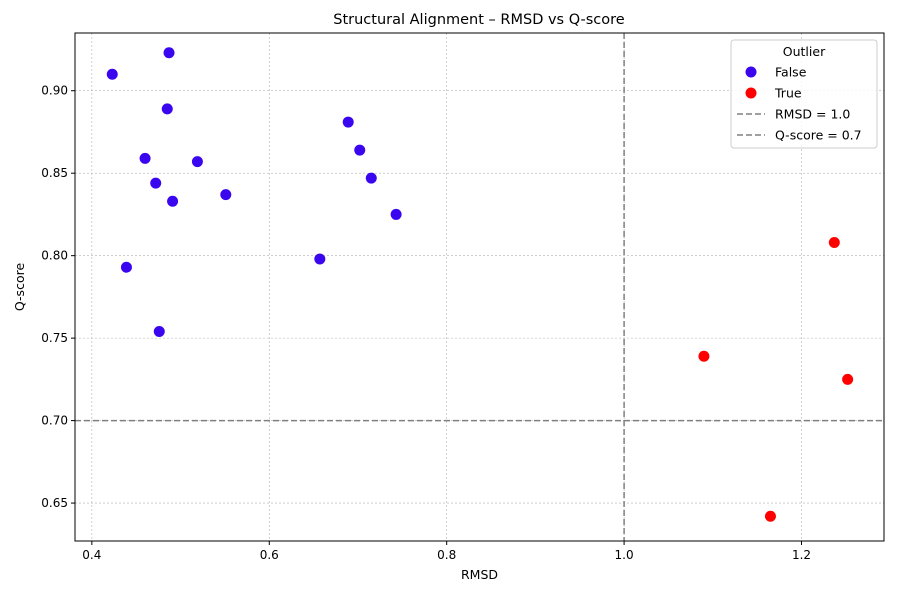  Describe the element at coordinates (788, 93) in the screenshot. I see `legend-label: True` at that location.